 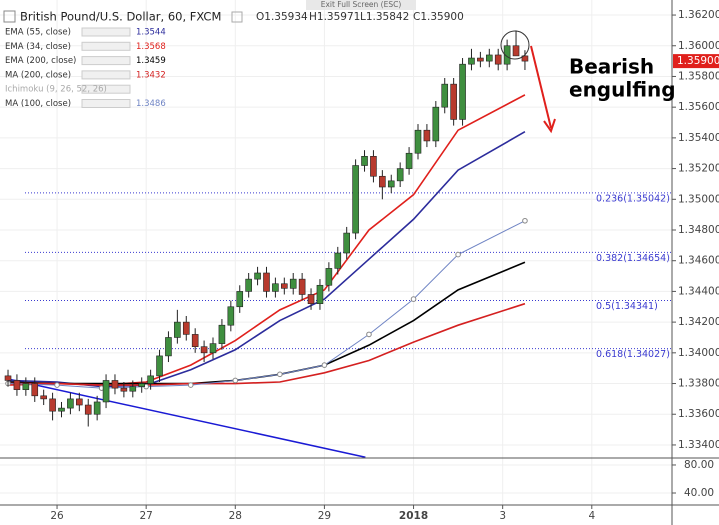 What do you see at coordinates (633, 198) in the screenshot?
I see `fib-label: 0.236(1.35042)` at bounding box center [633, 198].